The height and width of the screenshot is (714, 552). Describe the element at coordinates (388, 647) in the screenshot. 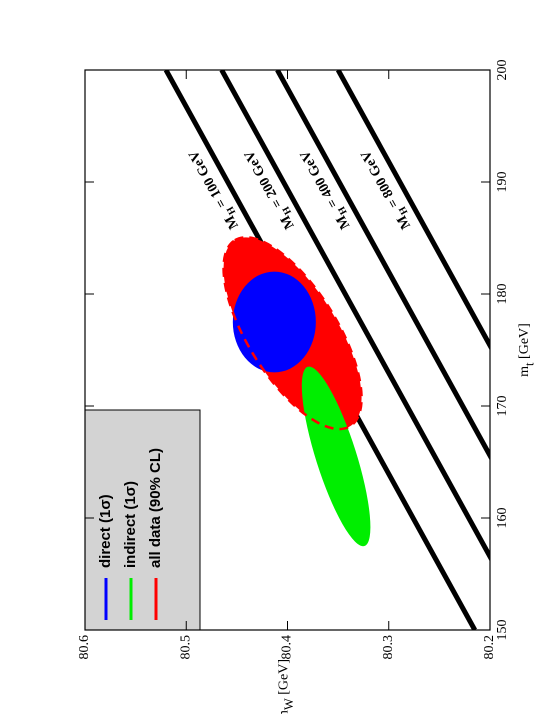

I see `y-tick-label: 80.3` at that location.